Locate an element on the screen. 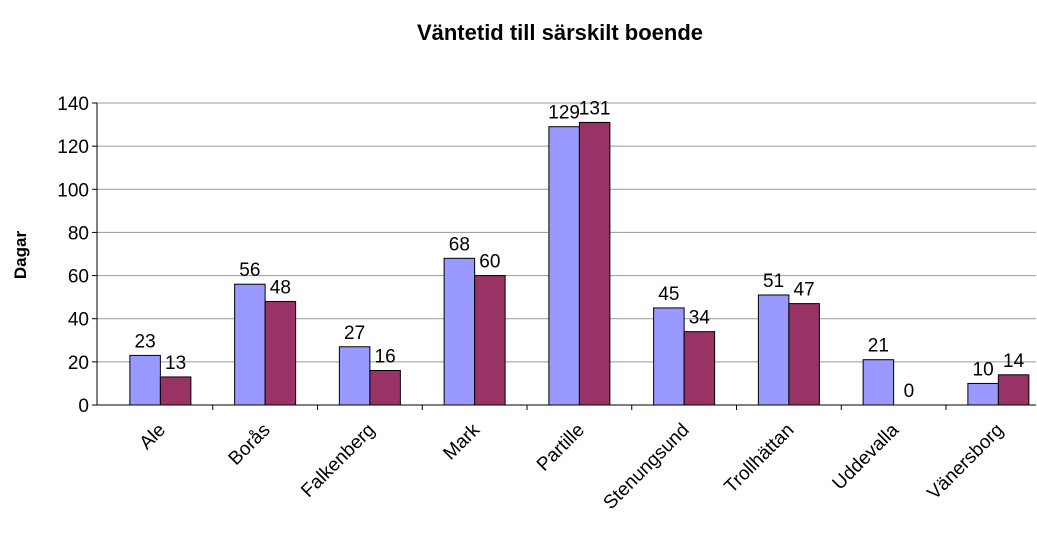 This screenshot has width=1037, height=539. data-label: 60 is located at coordinates (489, 262).